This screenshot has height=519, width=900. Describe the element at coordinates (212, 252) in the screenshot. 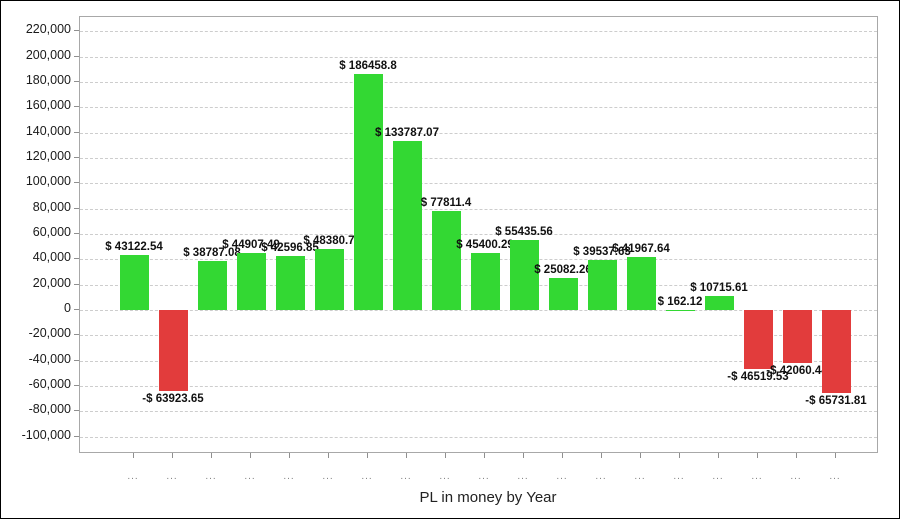

I see `bar-value-label: $ 38787.08` at that location.